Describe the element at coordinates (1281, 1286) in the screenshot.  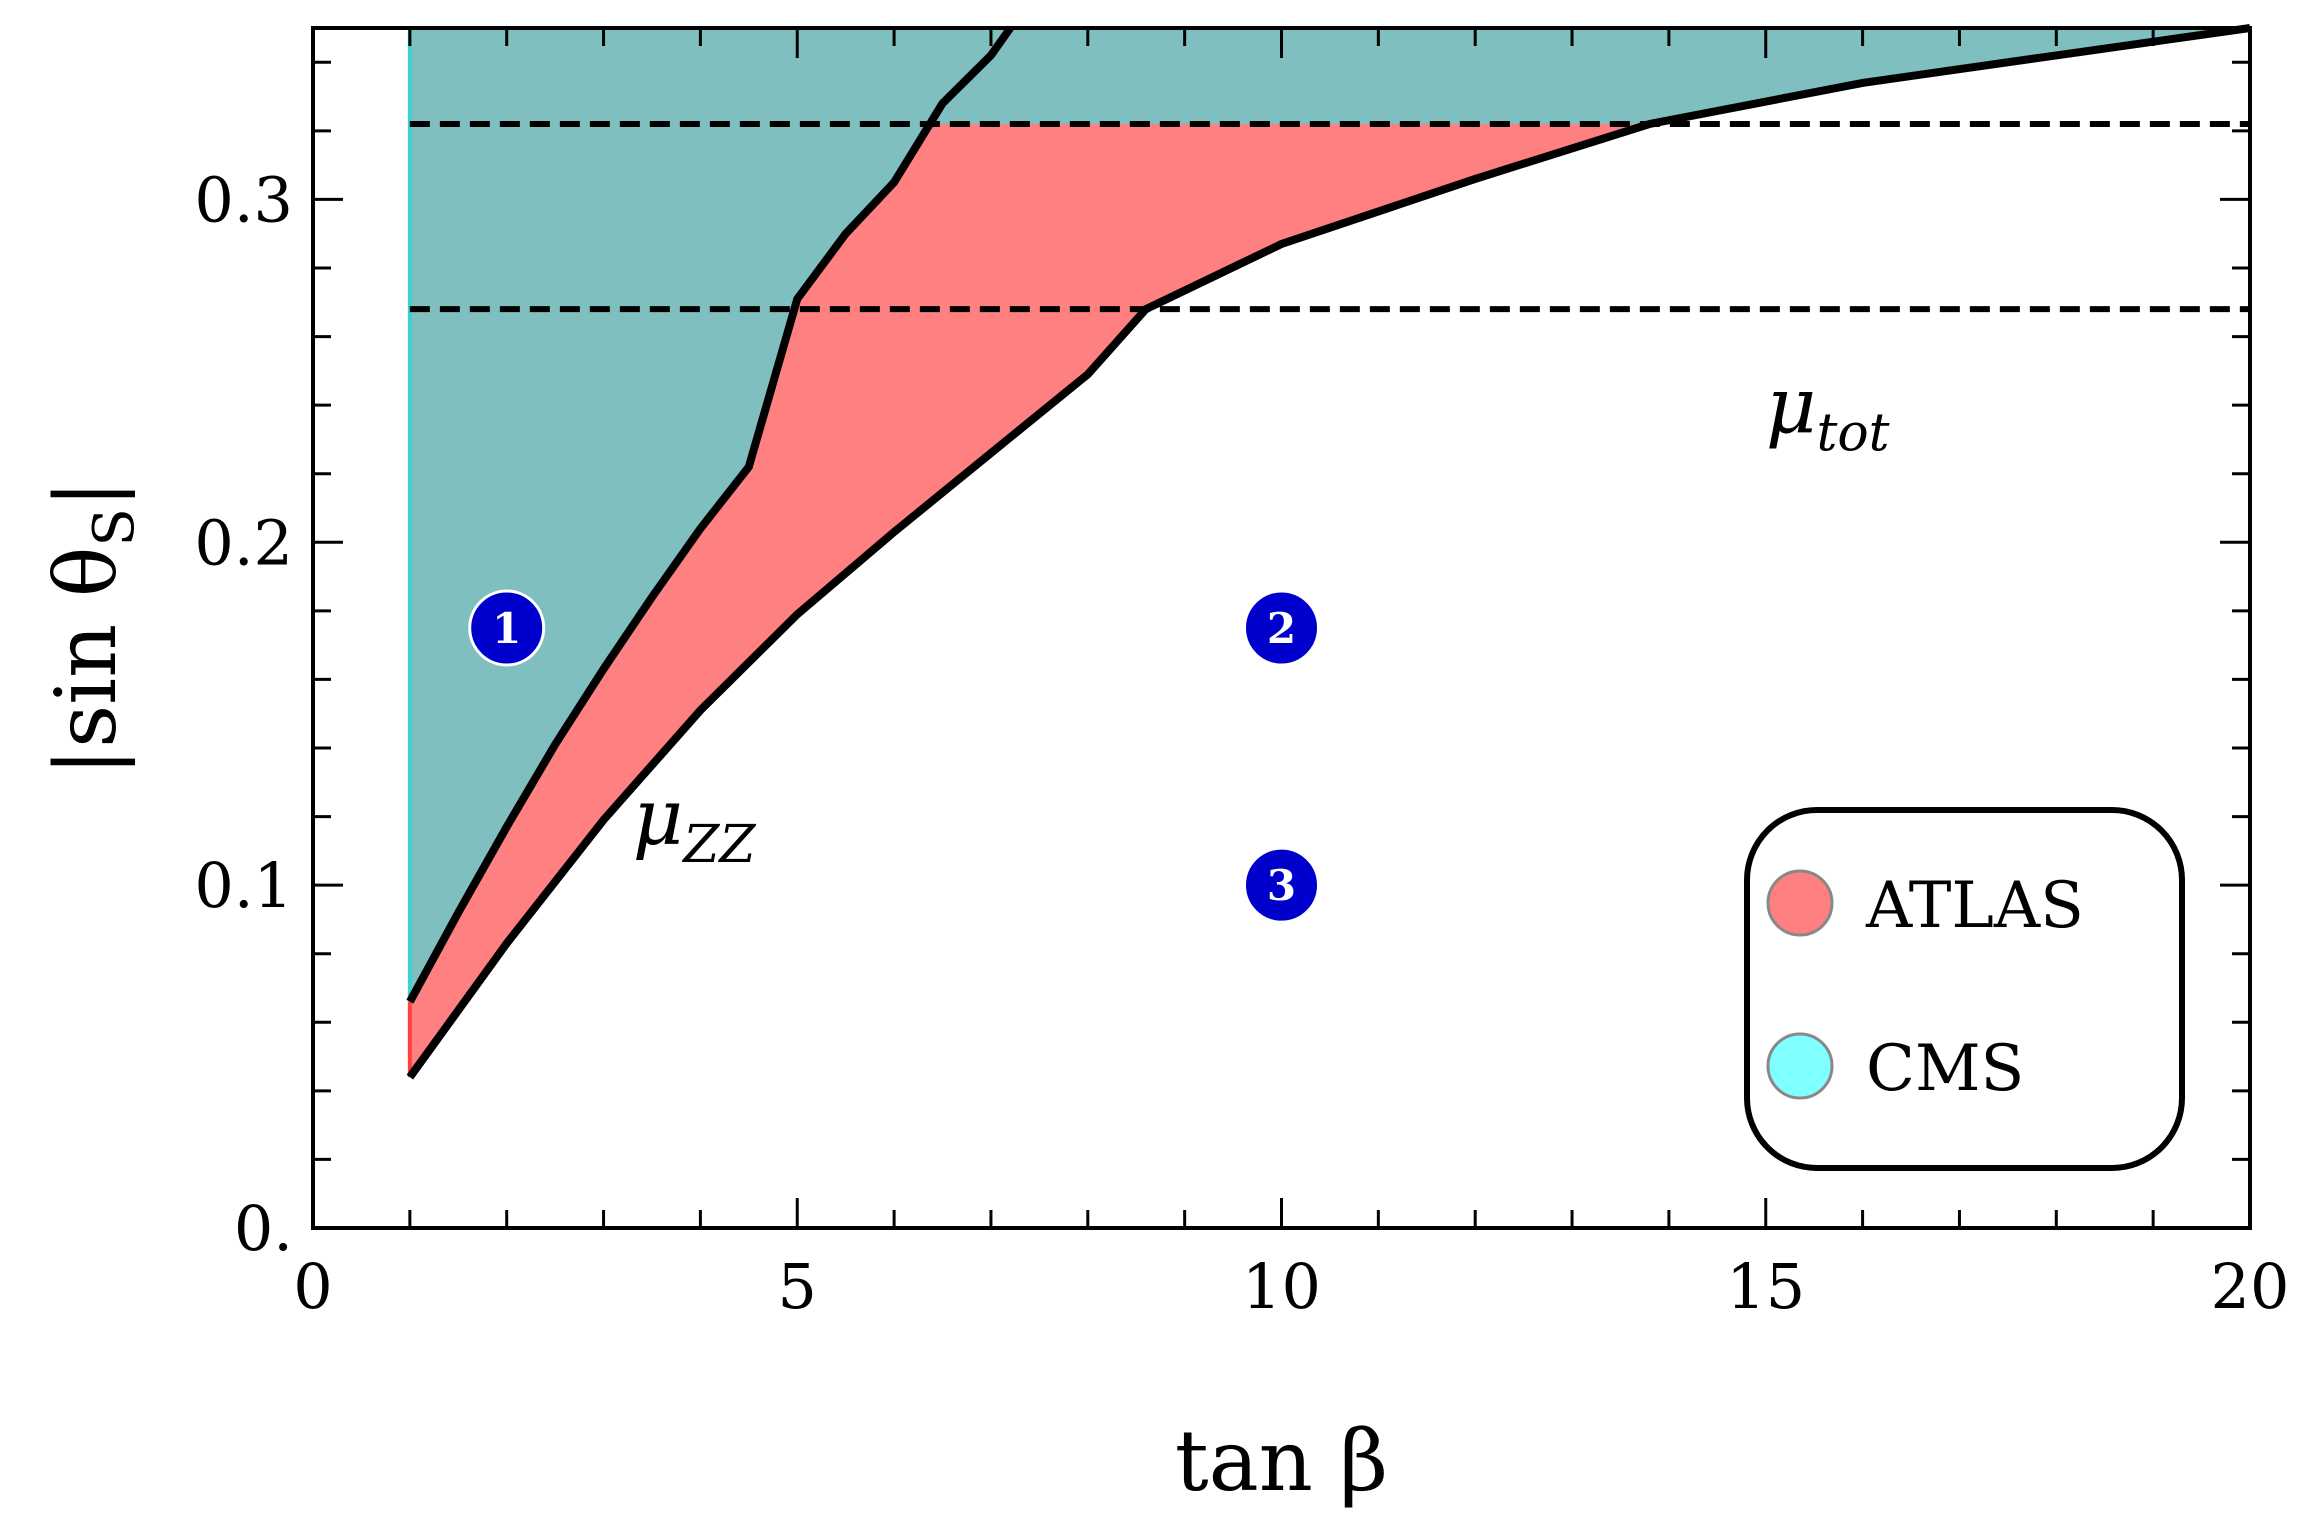
I see `x-tick-label: 10` at that location.